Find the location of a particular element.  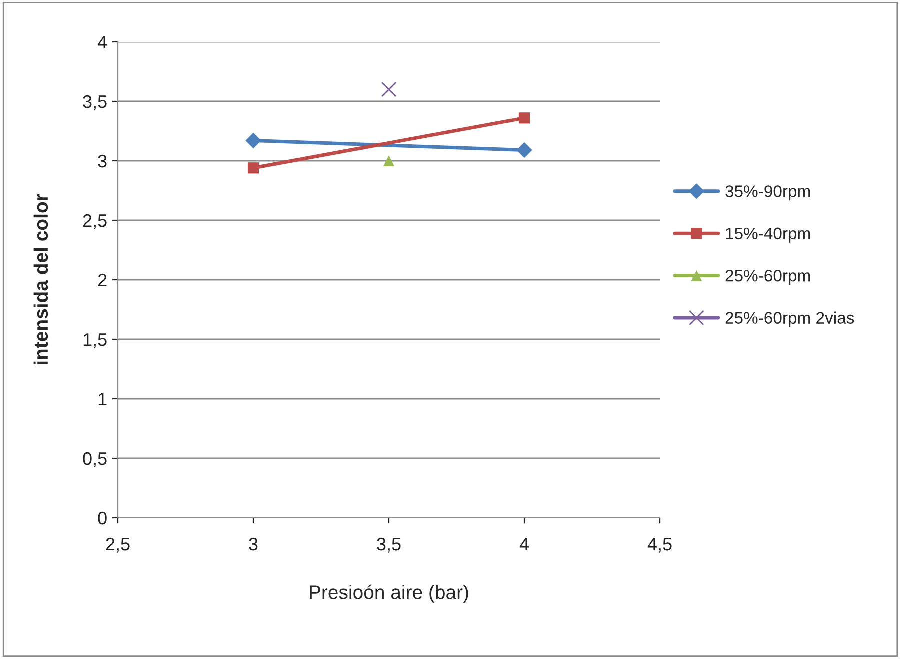

y-tick-label: 1,5 is located at coordinates (95, 341).